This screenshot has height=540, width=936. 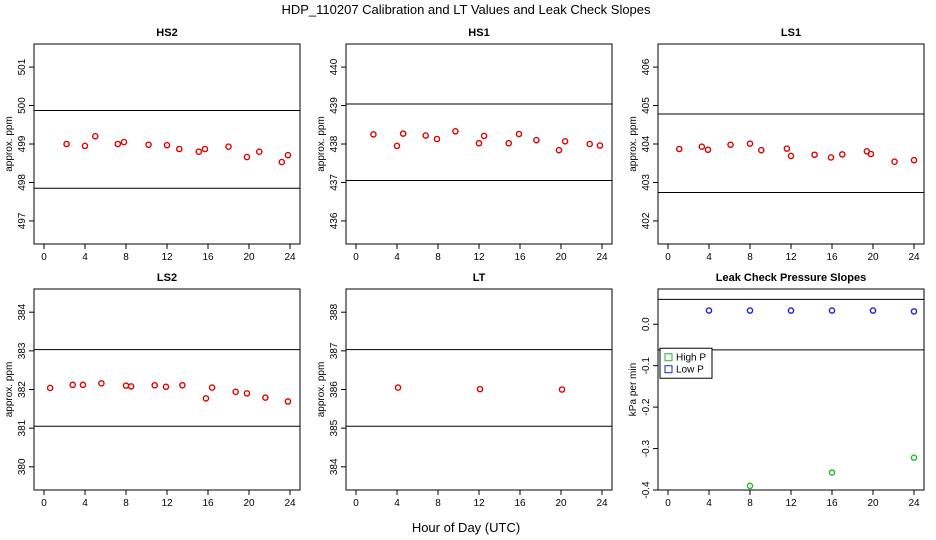 What do you see at coordinates (646, 220) in the screenshot?
I see `y-tick-label: 402` at bounding box center [646, 220].